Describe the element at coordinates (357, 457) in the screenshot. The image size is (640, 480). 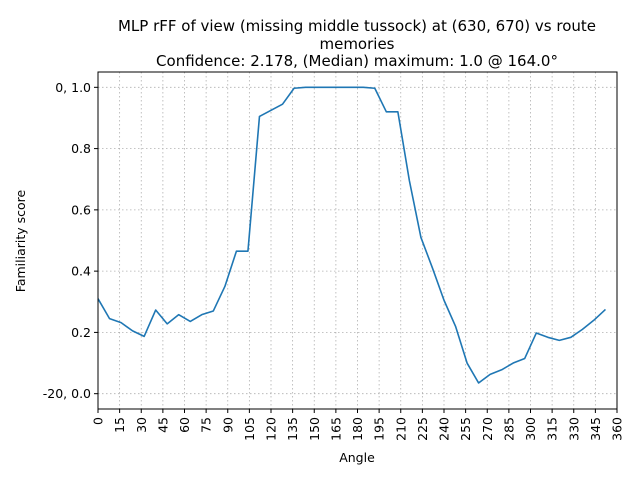
I see `x-axis-label: Angle` at that location.